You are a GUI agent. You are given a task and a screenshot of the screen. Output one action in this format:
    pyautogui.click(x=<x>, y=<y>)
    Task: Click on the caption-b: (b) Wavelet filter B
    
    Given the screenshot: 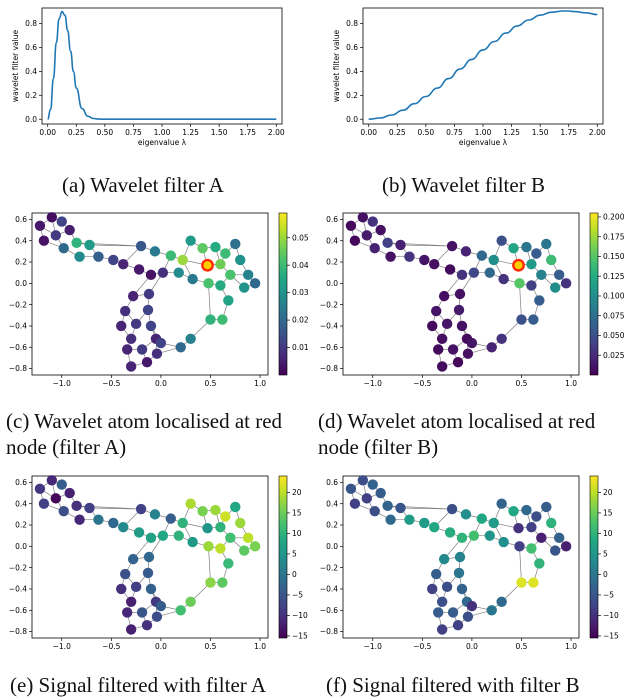 What is the action you would take?
    pyautogui.click(x=463, y=185)
    